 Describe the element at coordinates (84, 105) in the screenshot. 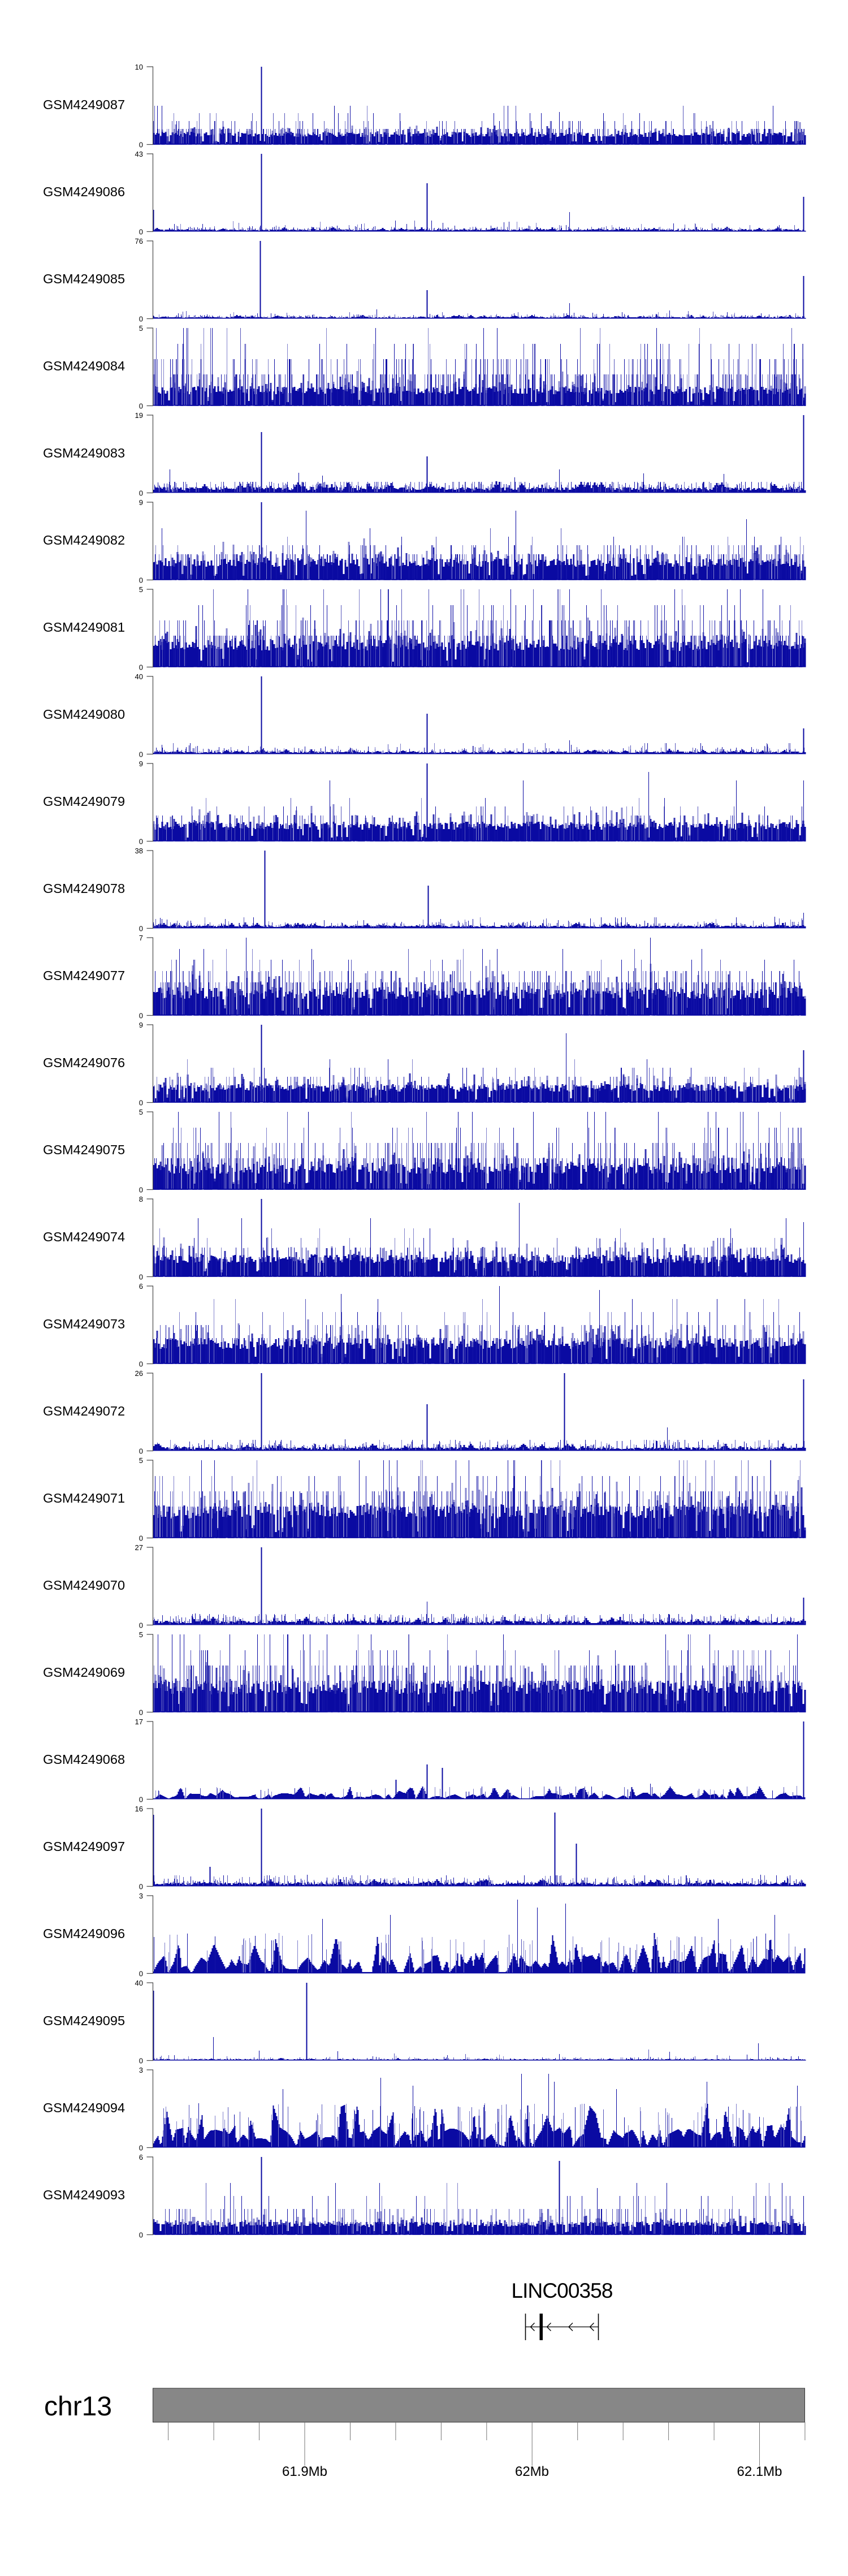

I see `svg-text: GSM4249087` at that location.